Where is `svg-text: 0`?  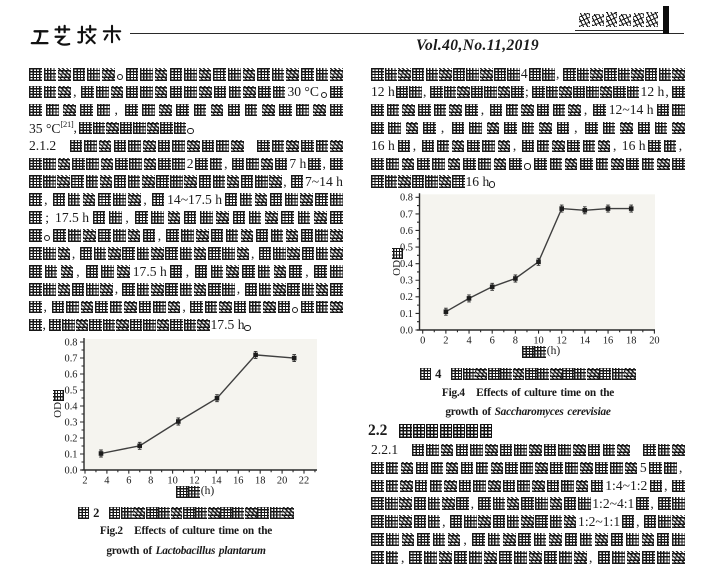
svg-text: 0 is located at coordinates (422, 341).